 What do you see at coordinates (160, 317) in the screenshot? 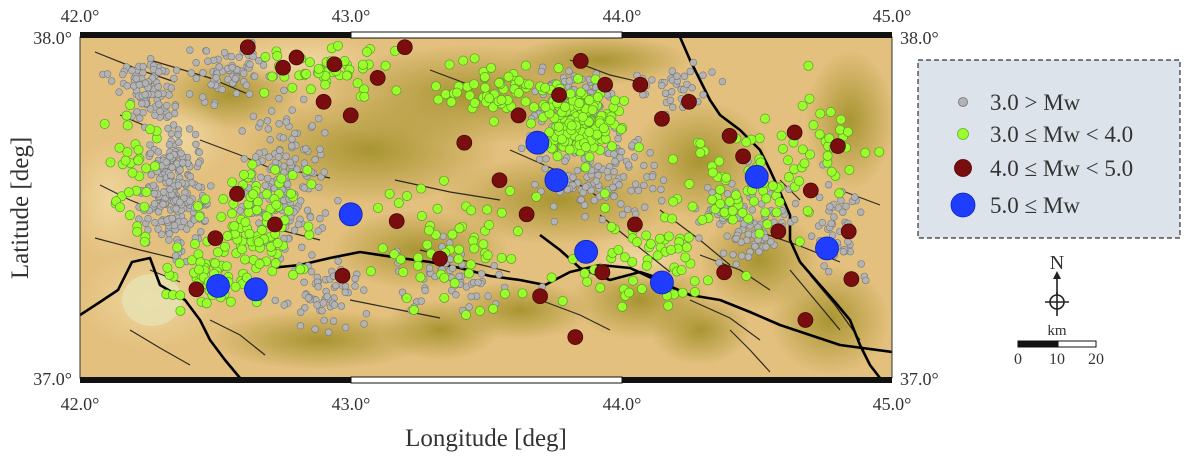
I see `border-line` at bounding box center [160, 317].